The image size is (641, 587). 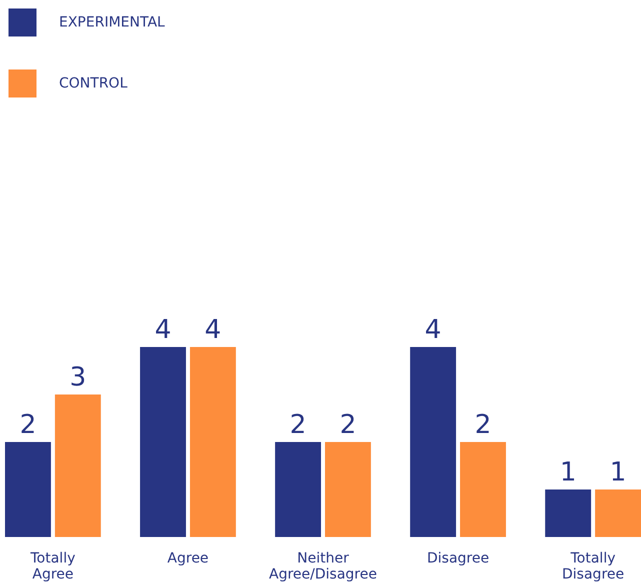 I want to click on x-tick-label: Totally Agree, so click(x=53, y=566).